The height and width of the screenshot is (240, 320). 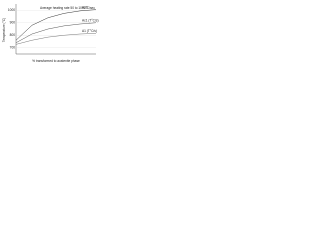 What do you see at coordinates (56, 61) in the screenshot?
I see `x-axis-title: % transformed to austenite phase` at bounding box center [56, 61].